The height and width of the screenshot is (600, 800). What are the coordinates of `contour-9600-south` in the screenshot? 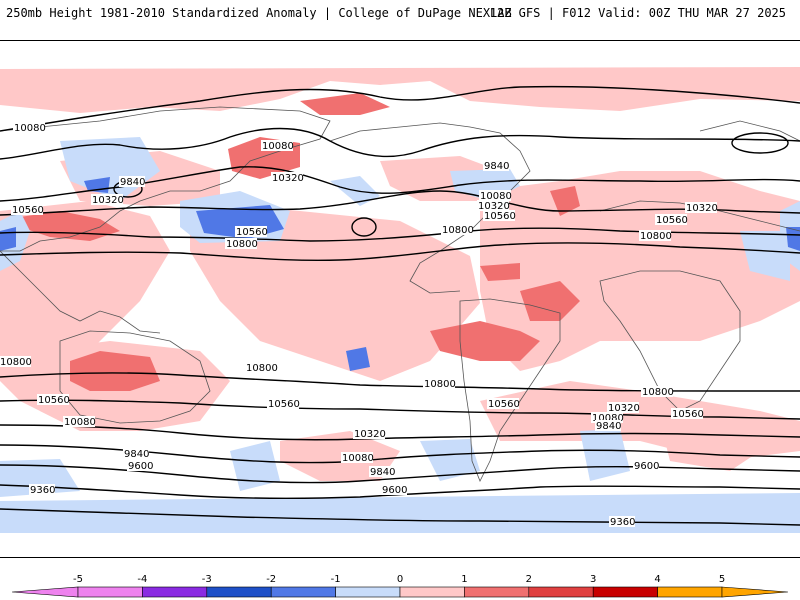 It's located at (400, 492).